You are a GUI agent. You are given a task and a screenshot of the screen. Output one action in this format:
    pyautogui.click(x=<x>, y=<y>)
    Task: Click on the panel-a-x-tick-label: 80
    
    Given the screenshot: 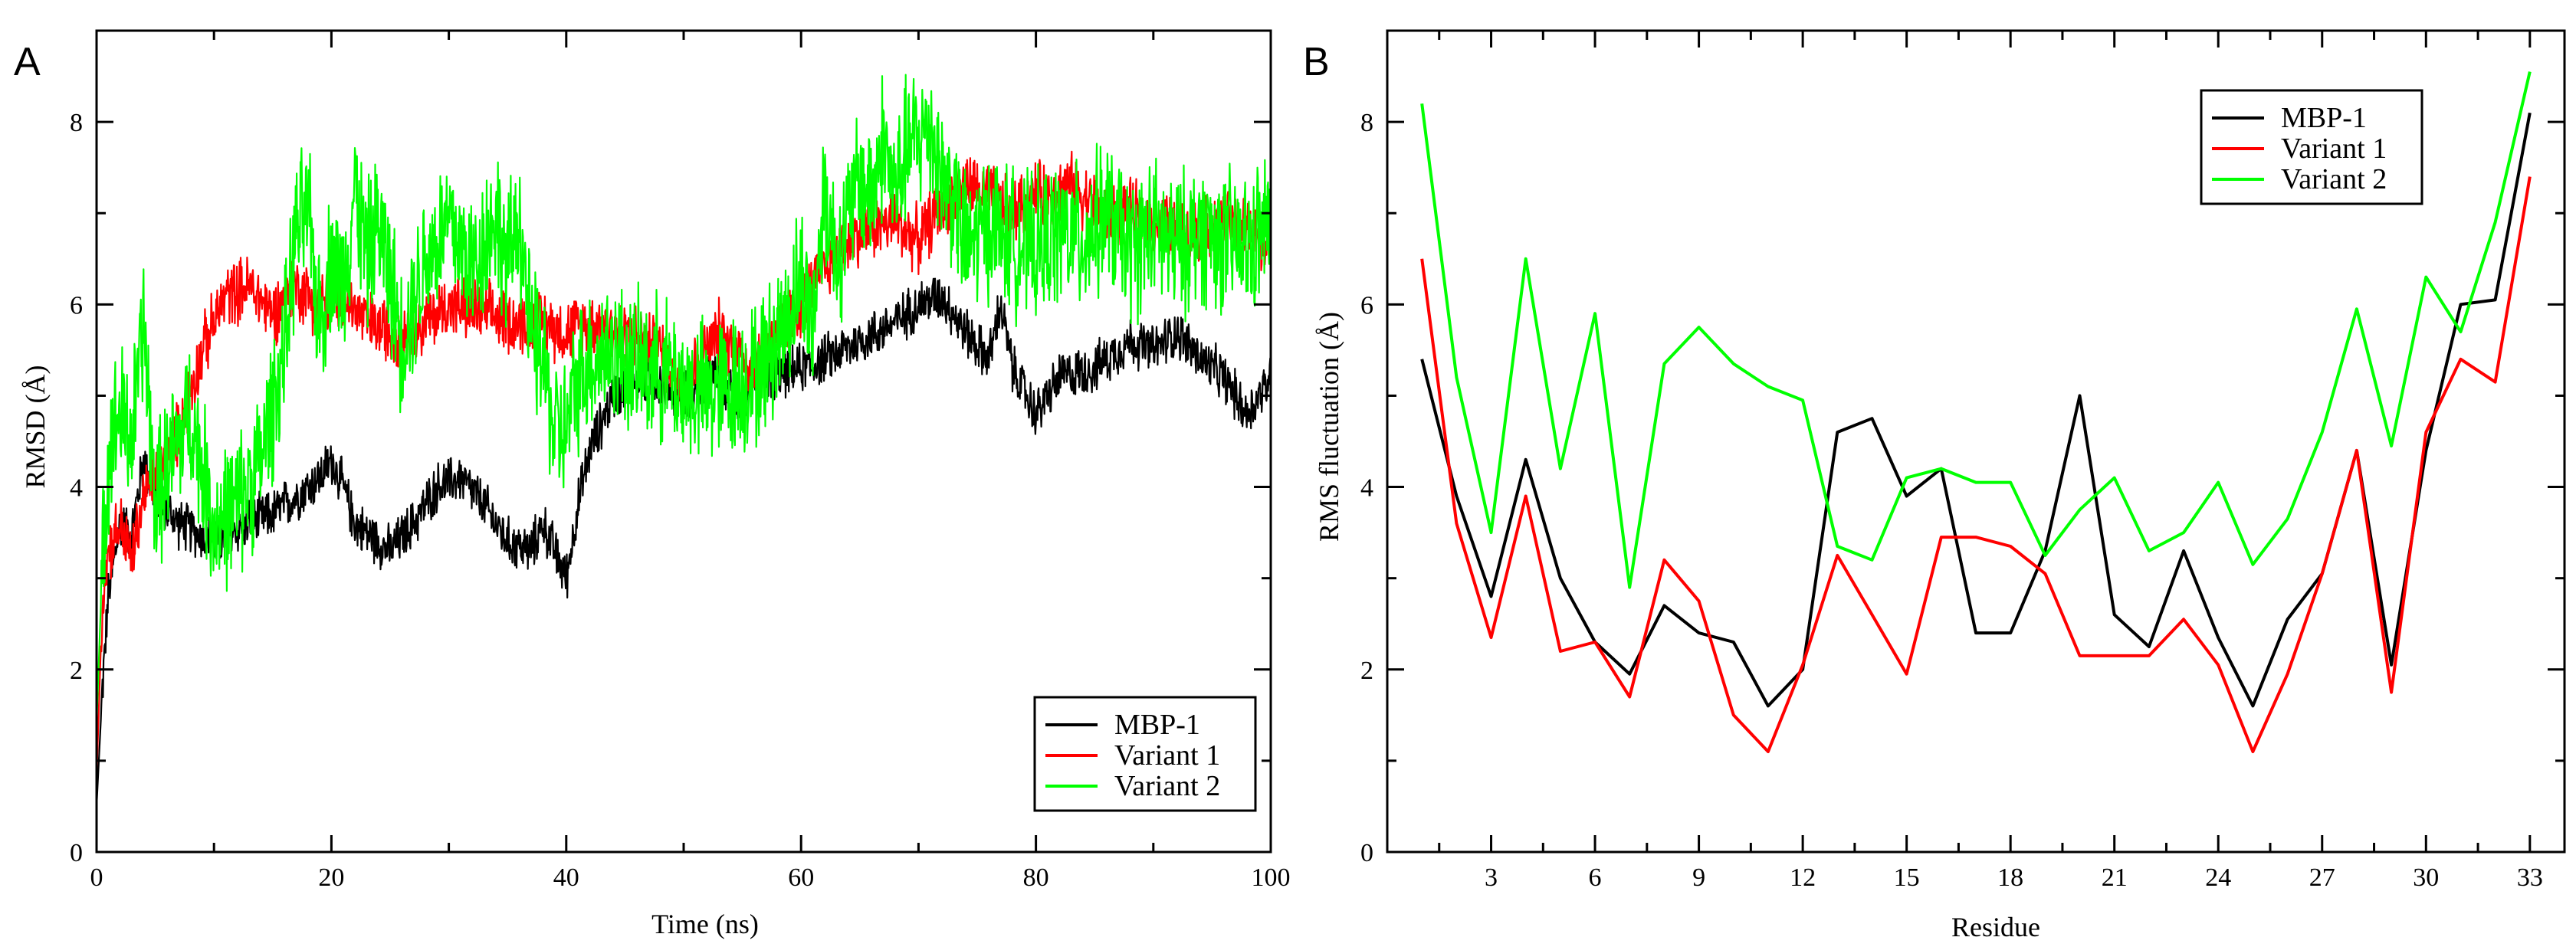 What is the action you would take?
    pyautogui.click(x=1036, y=877)
    